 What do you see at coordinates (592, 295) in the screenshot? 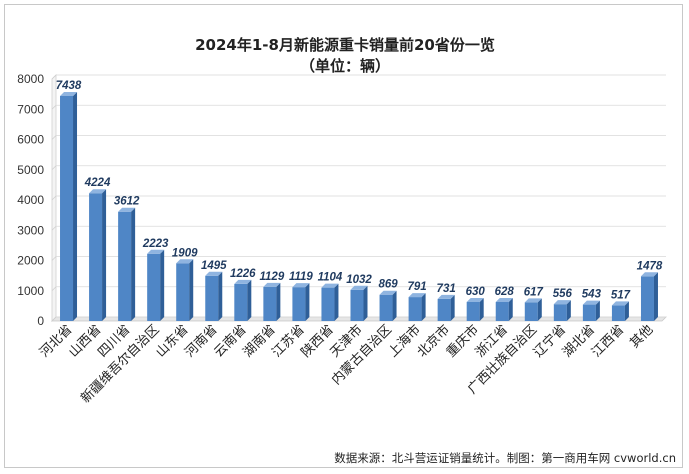
I see `data-label: 543` at bounding box center [592, 295].